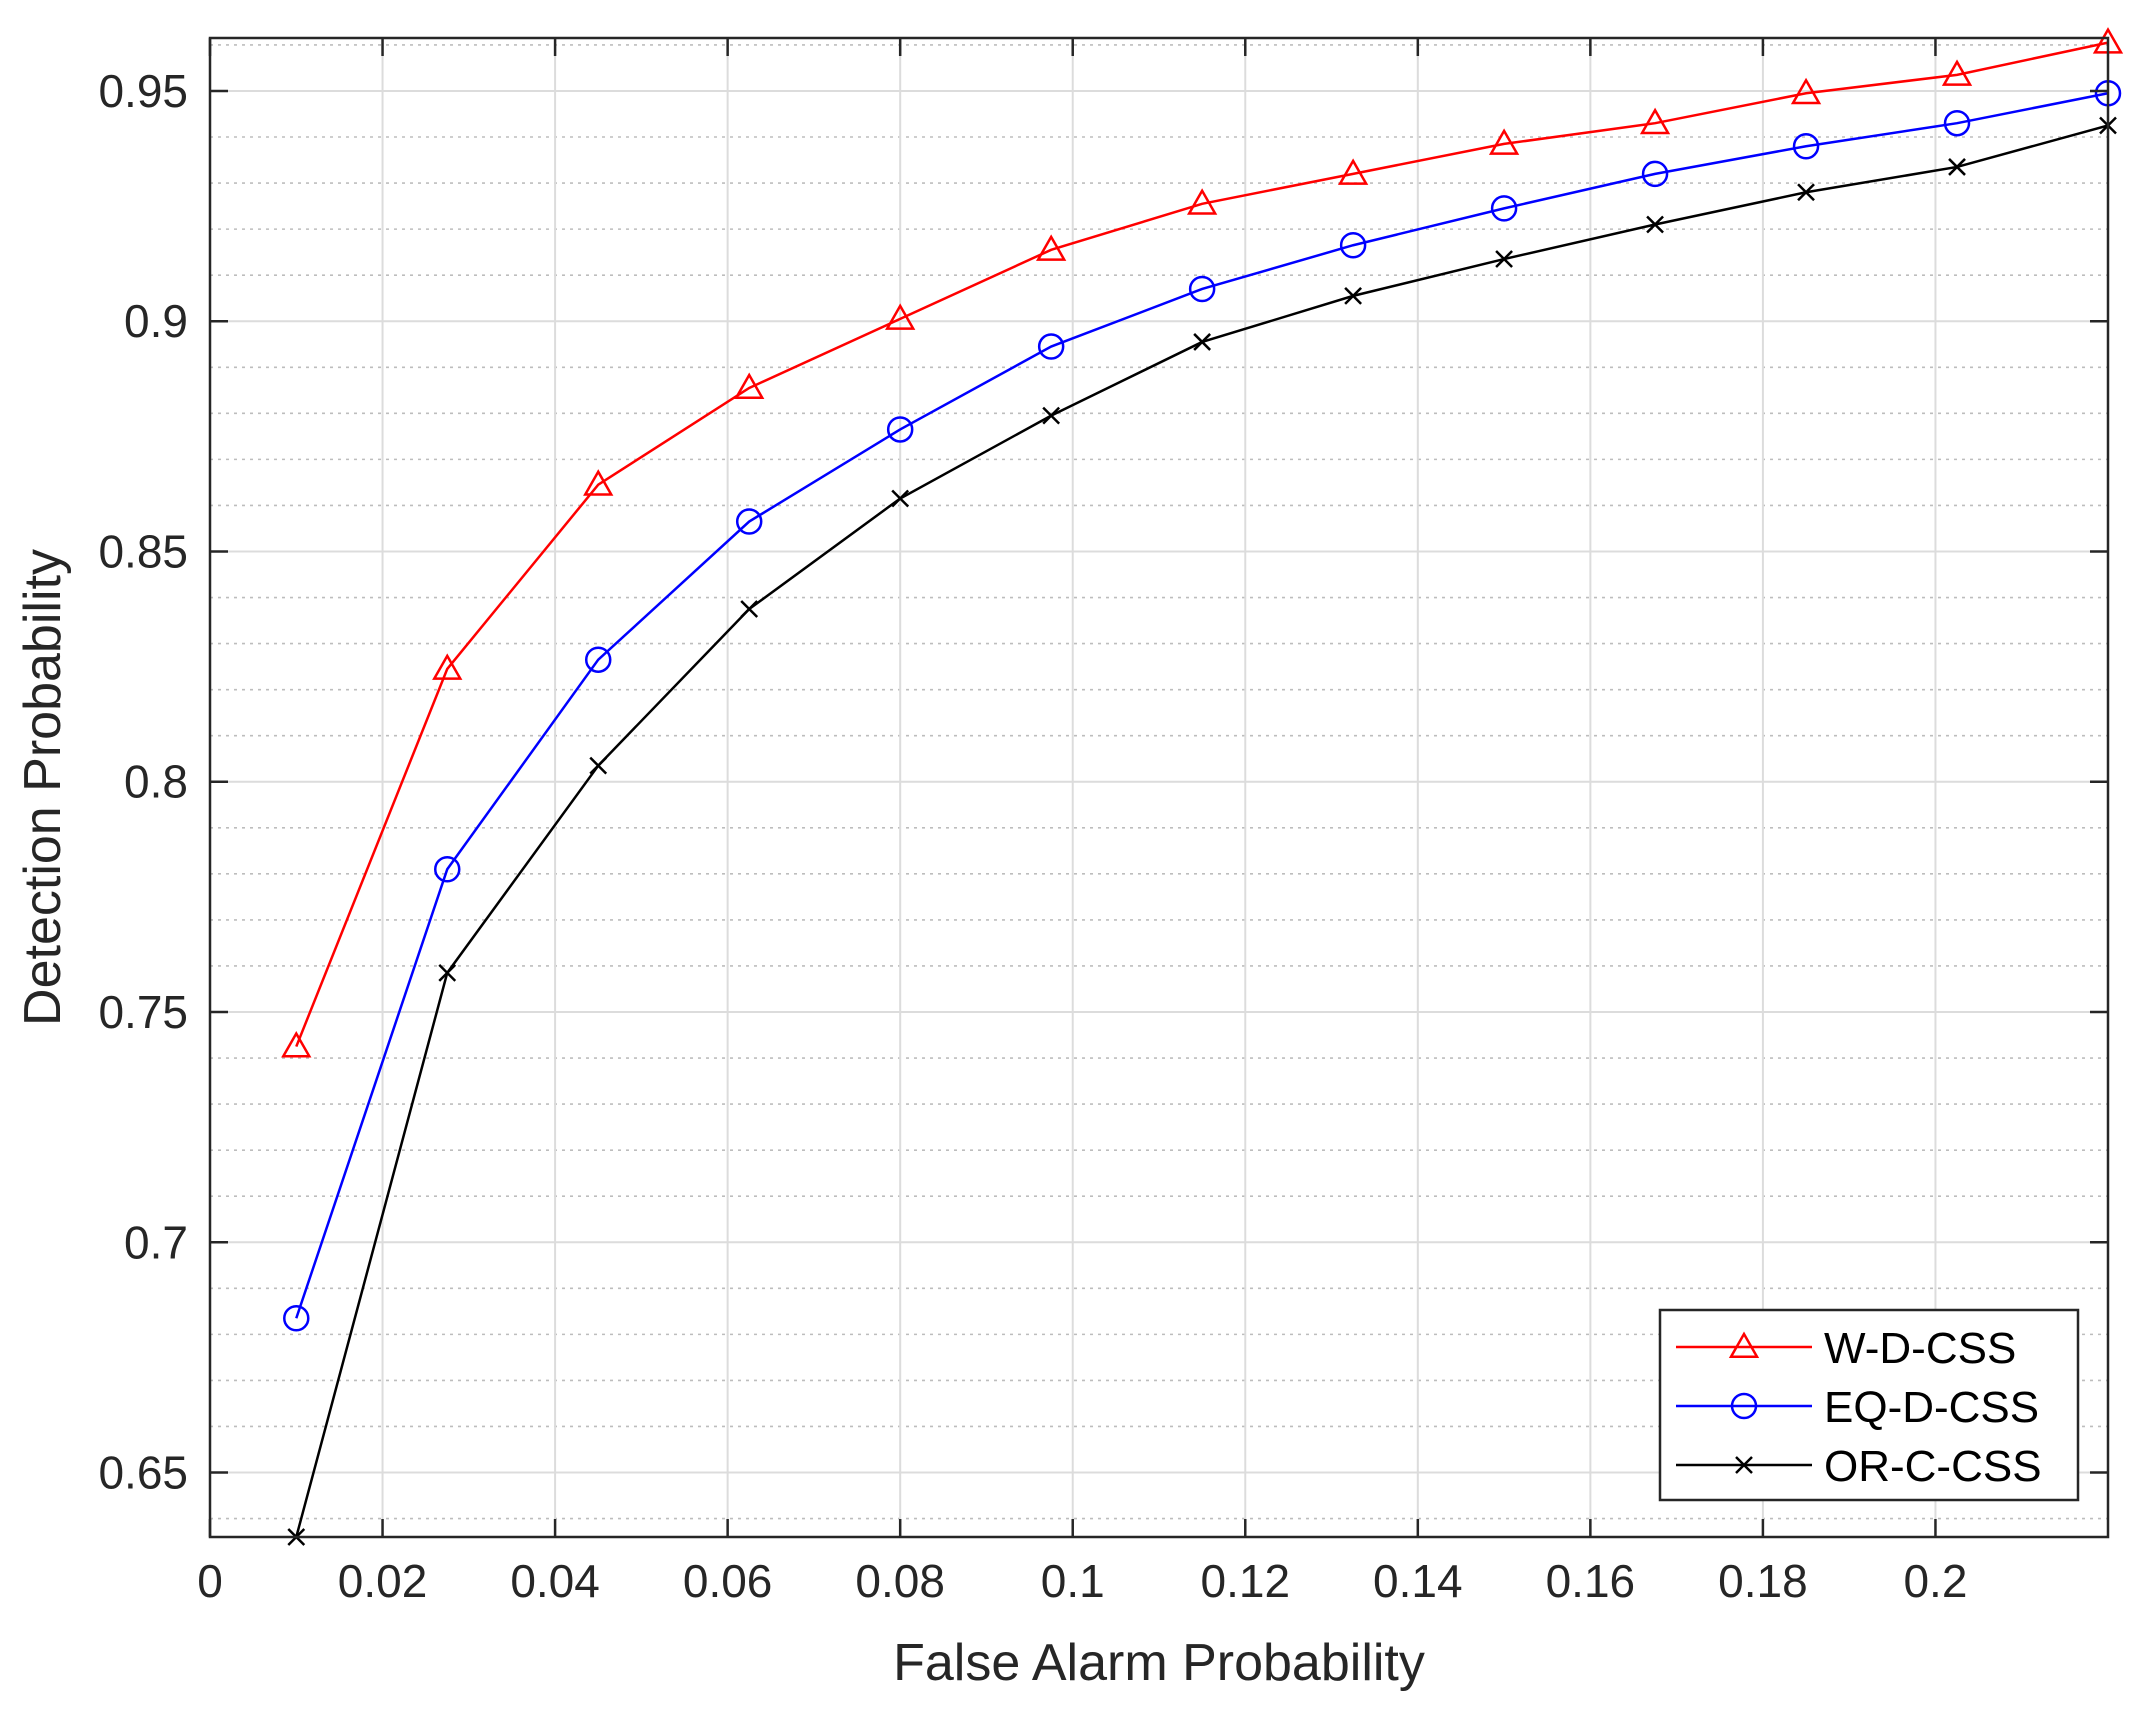 The width and height of the screenshot is (2139, 1710). What do you see at coordinates (728, 1581) in the screenshot?
I see `x-tick-label: 0.06` at bounding box center [728, 1581].